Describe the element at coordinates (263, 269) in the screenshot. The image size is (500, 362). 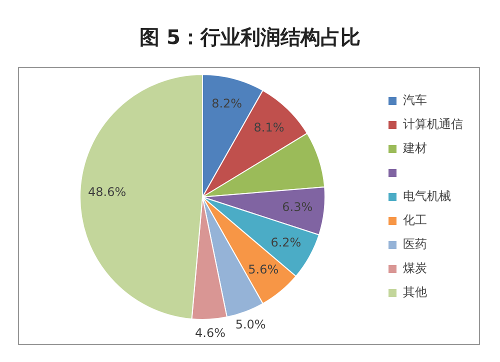
I see `data-label: 5.6%` at that location.